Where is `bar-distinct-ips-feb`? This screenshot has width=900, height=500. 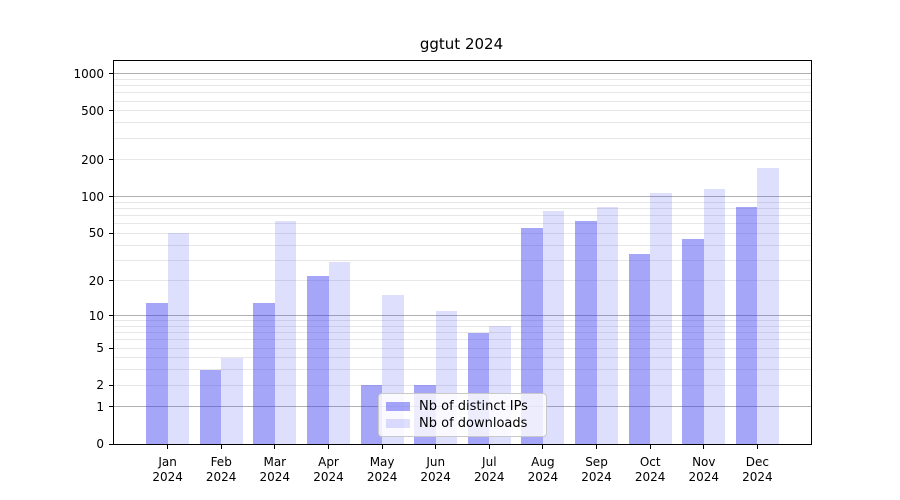
bar-distinct-ips-feb is located at coordinates (210, 406).